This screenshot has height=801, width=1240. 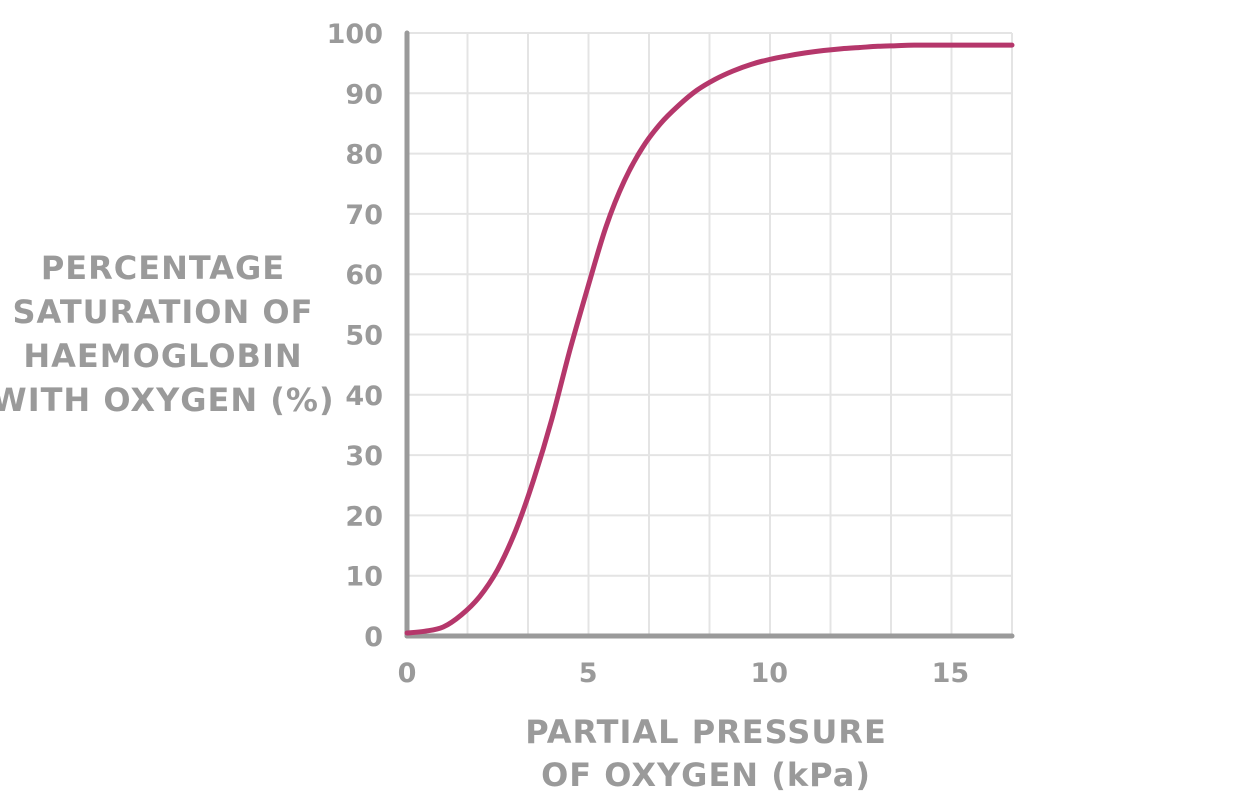 I want to click on x-axis-title: PARTIAL PRESSURE OF OXYGEN (kPa), so click(x=706, y=753).